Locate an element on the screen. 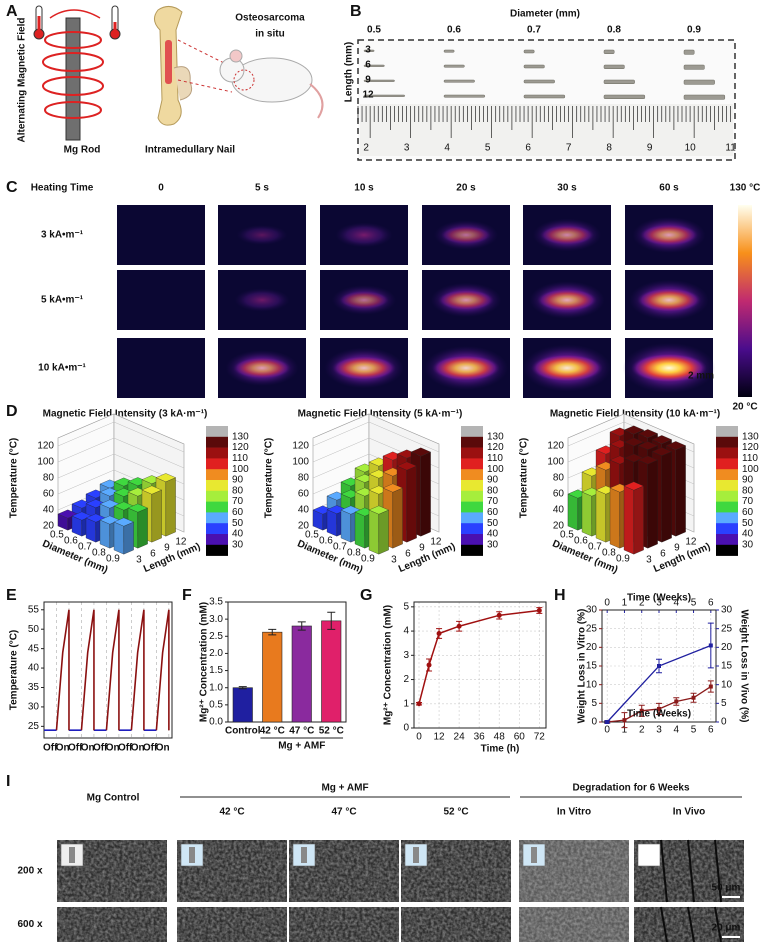 This screenshot has height=942, width=764. x-tick-label: 0.9 is located at coordinates (368, 559).